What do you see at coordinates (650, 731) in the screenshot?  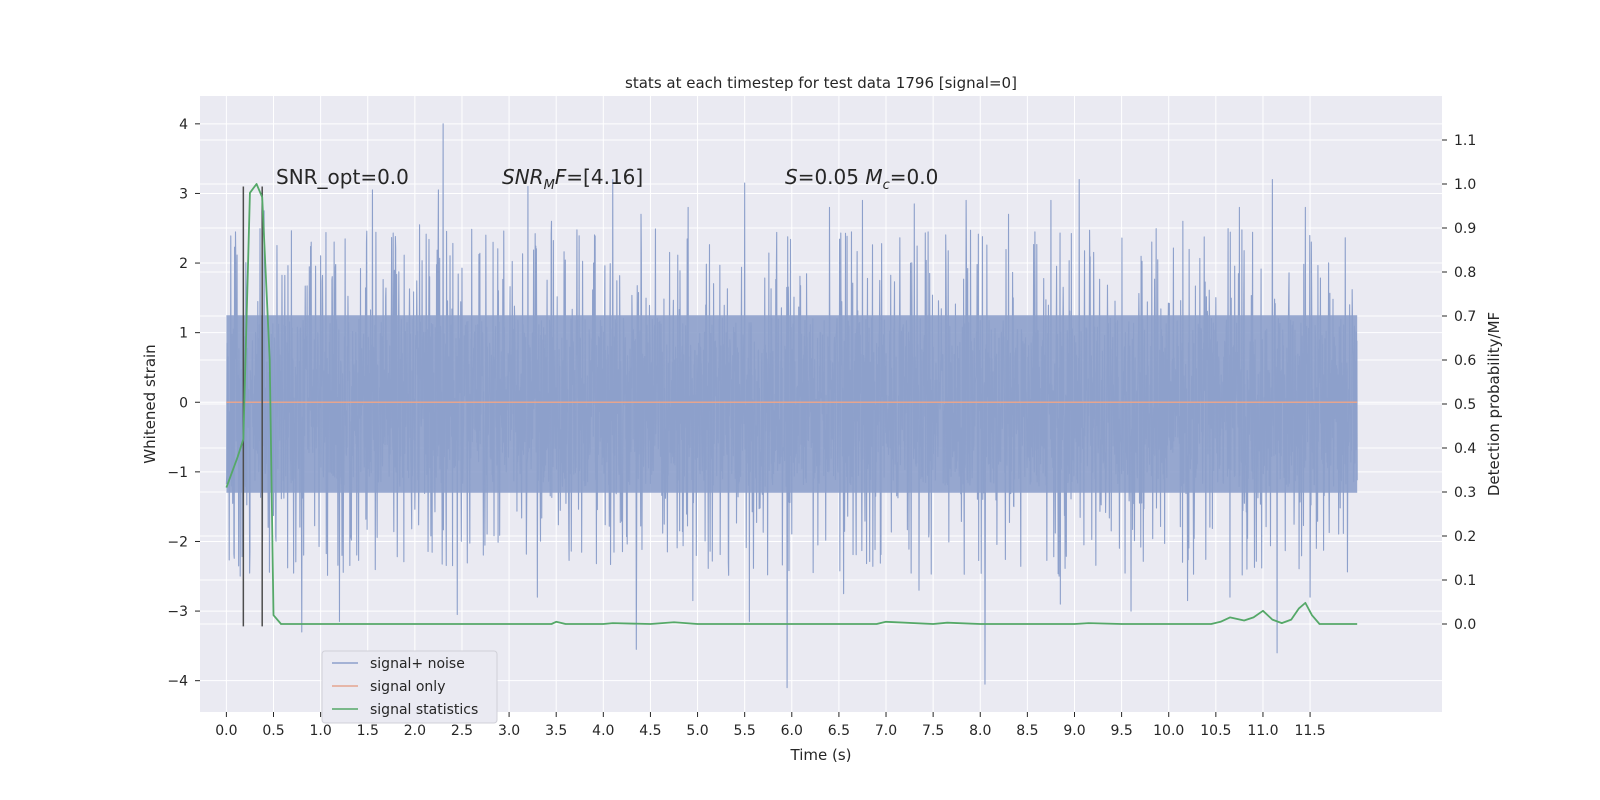 I see `x-tick-label: 4.5` at bounding box center [650, 731].